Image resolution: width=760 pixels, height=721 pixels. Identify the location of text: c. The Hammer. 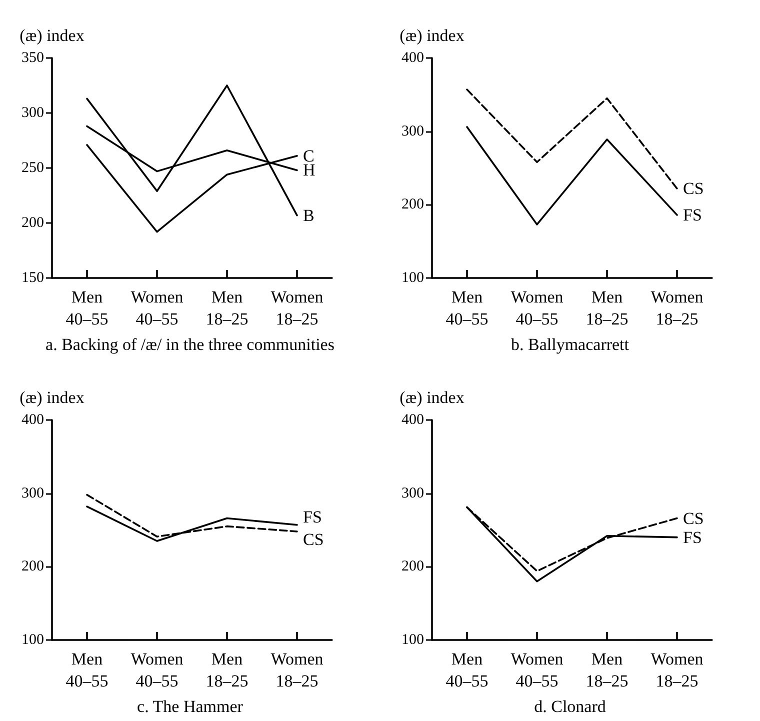
(190, 706).